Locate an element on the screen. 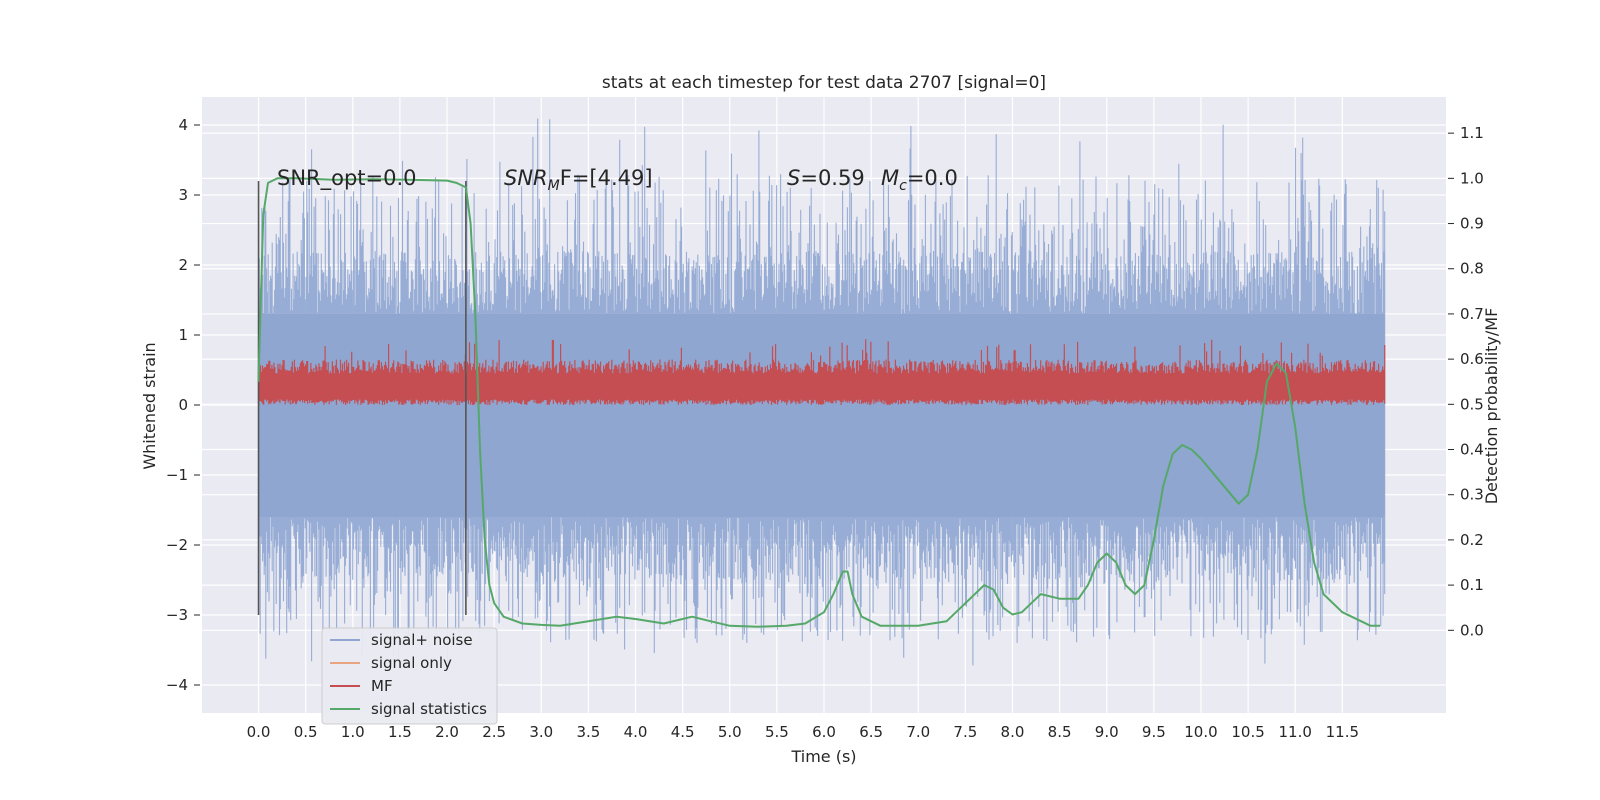 The width and height of the screenshot is (1600, 800). y2-tick-labels: 1.1 1.0 0.9 0.8 0.7 0.6 0.5 0.4 0.3 0.2 0.1 0.0 is located at coordinates (1466, 381).